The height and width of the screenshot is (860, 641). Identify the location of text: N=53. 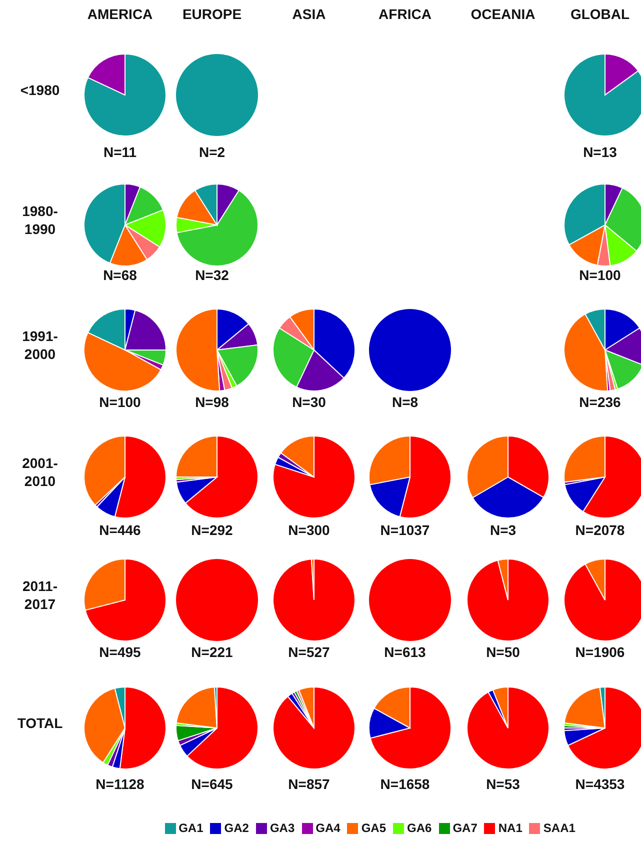
(503, 784).